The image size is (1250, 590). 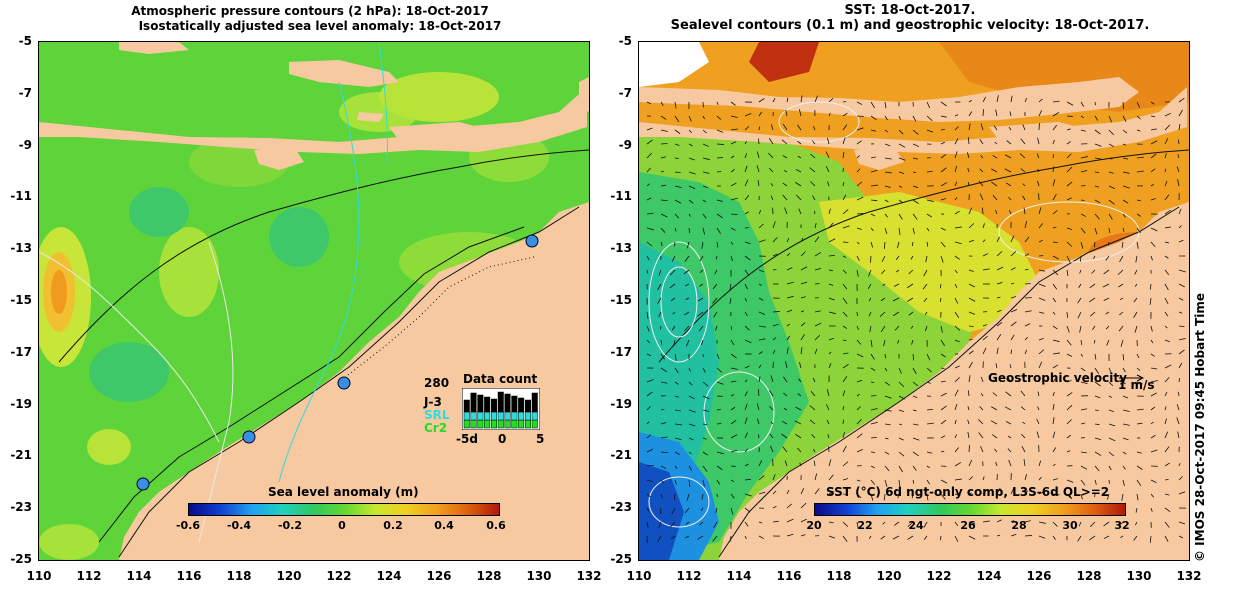 What do you see at coordinates (393, 525) in the screenshot?
I see `sla-tick: 0.2` at bounding box center [393, 525].